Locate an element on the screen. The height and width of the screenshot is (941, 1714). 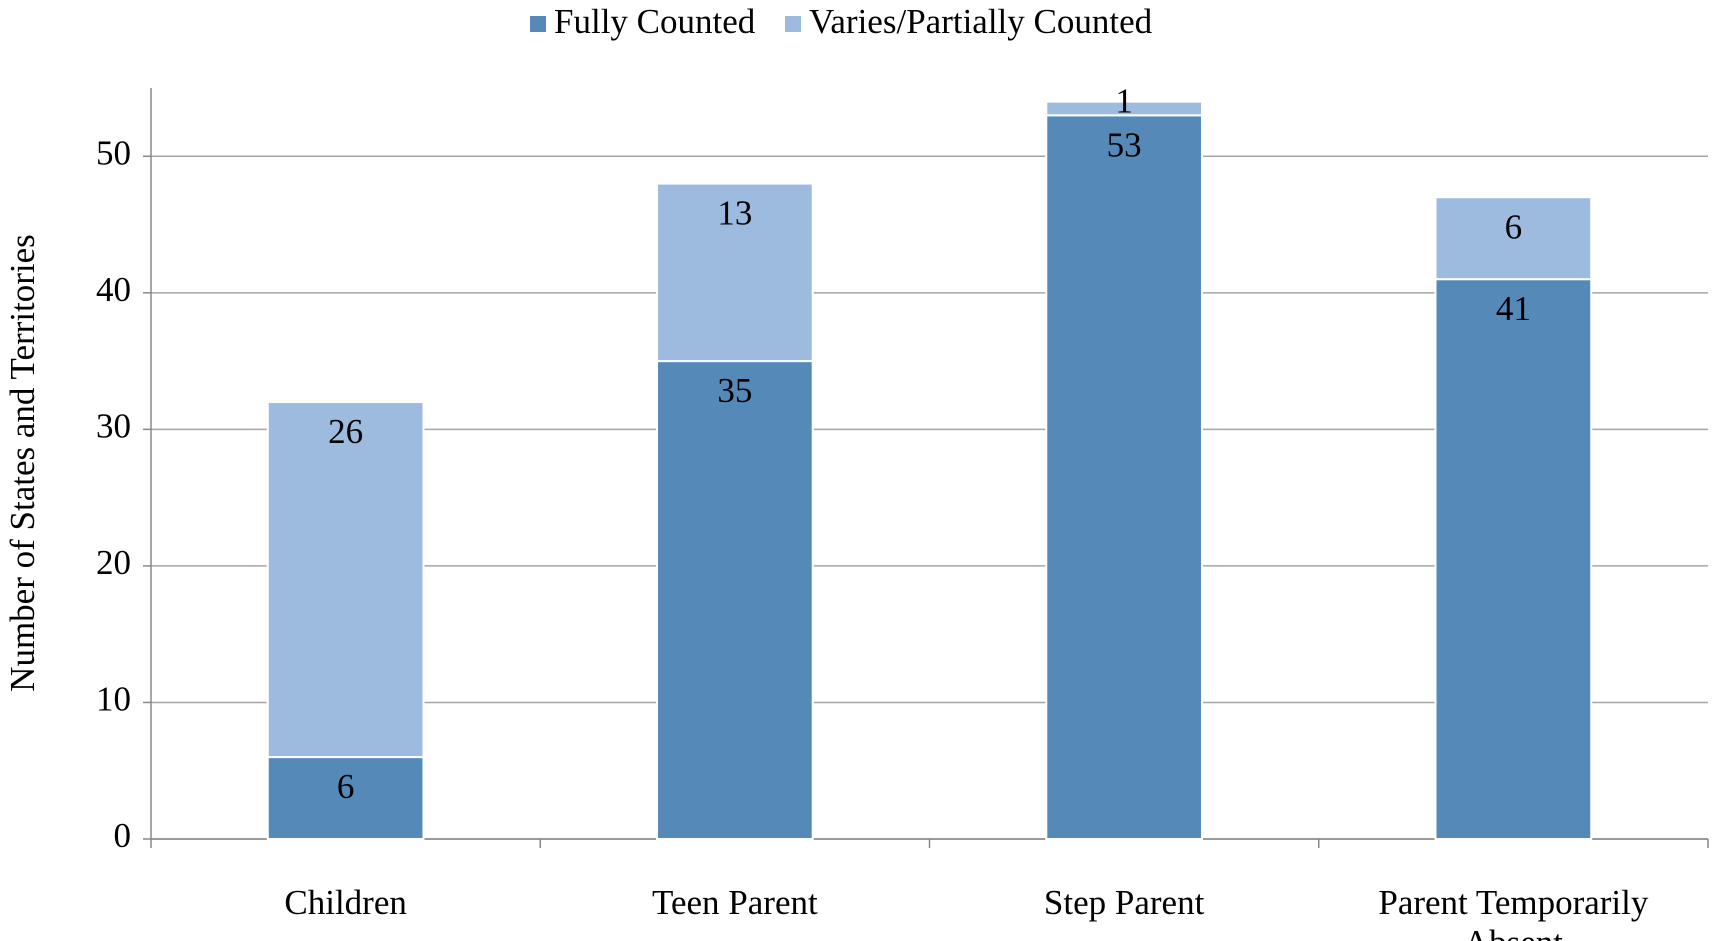
x-tick-label: Teen Parent is located at coordinates (735, 902).